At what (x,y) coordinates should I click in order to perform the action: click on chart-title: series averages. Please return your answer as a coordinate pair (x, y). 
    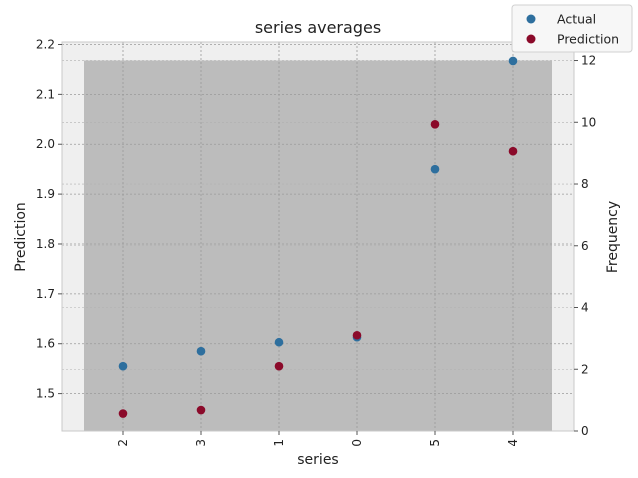
    Looking at the image, I should click on (318, 27).